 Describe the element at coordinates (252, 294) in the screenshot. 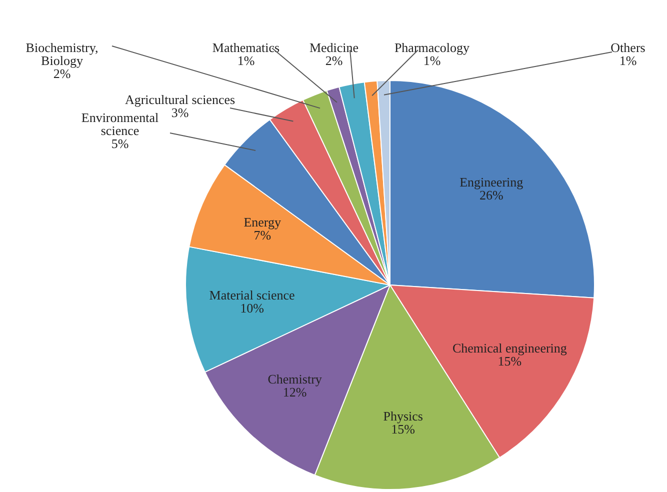

I see `slice-label: Material science` at that location.